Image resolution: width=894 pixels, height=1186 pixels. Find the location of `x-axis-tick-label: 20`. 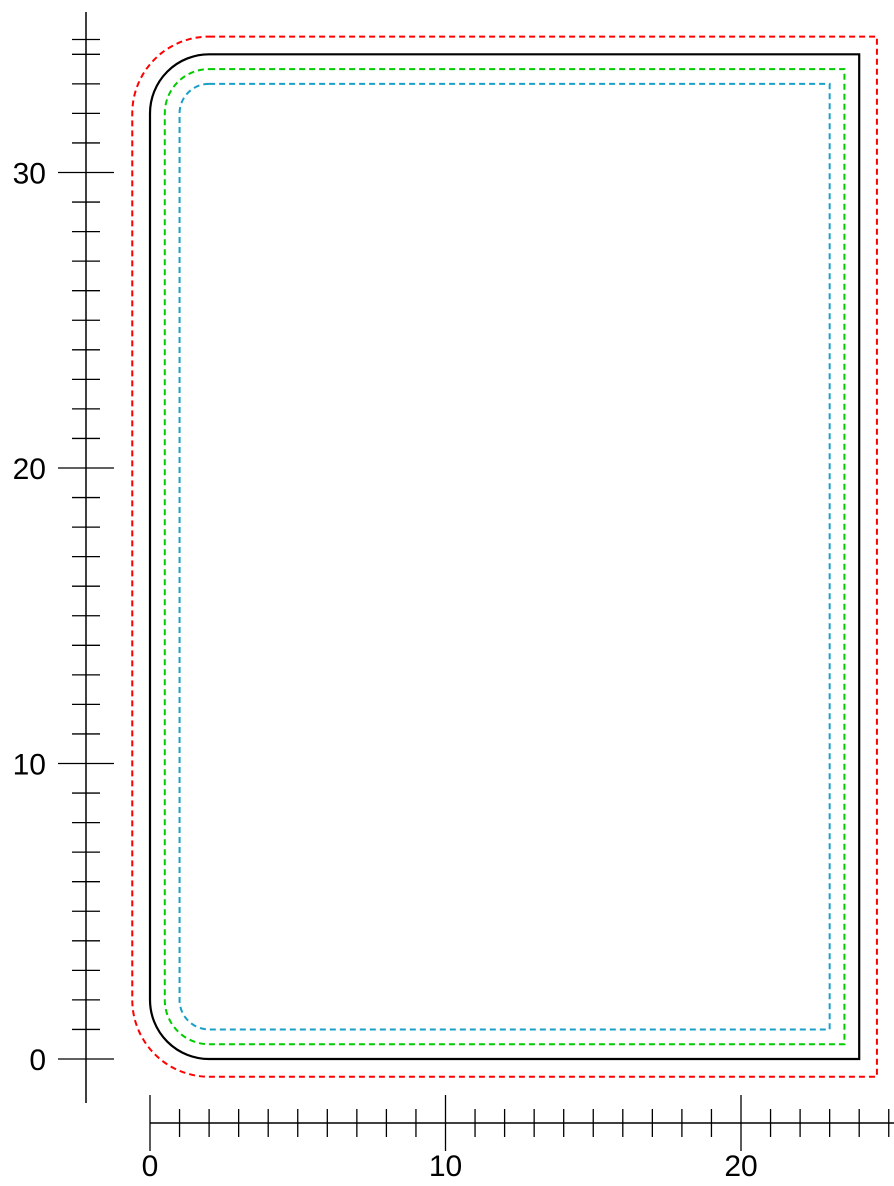

x-axis-tick-label: 20 is located at coordinates (740, 1165).